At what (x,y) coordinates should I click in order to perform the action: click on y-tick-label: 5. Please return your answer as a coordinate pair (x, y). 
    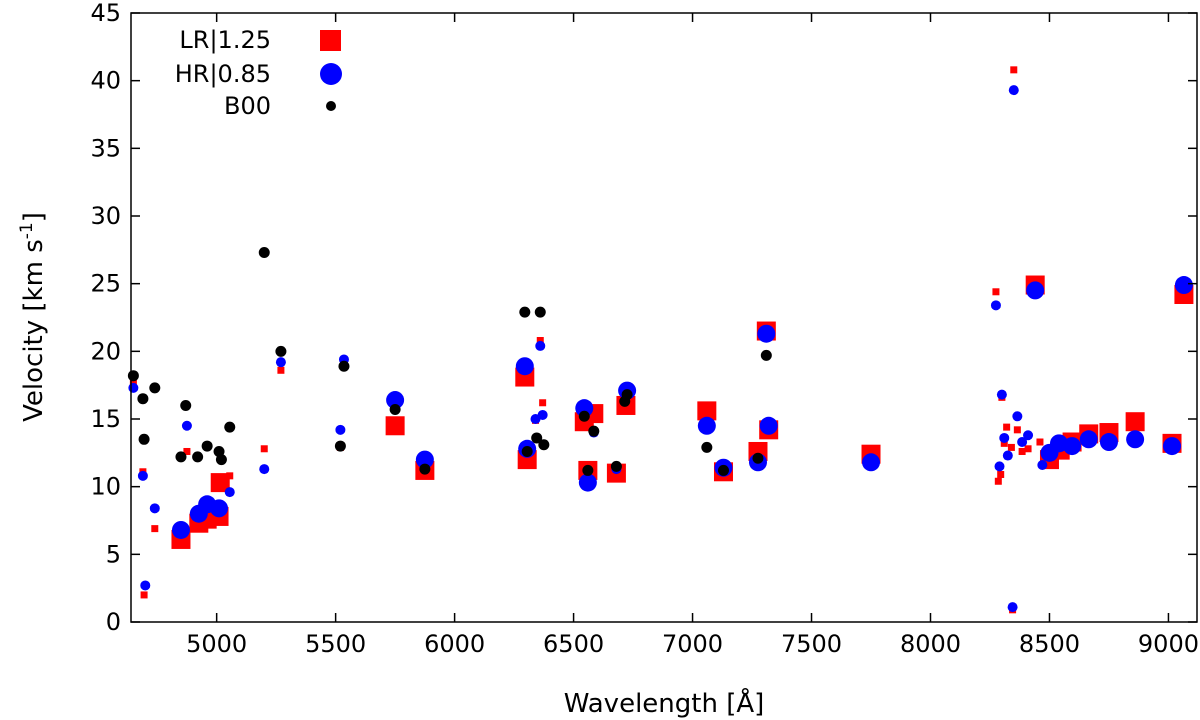
    Looking at the image, I should click on (113, 554).